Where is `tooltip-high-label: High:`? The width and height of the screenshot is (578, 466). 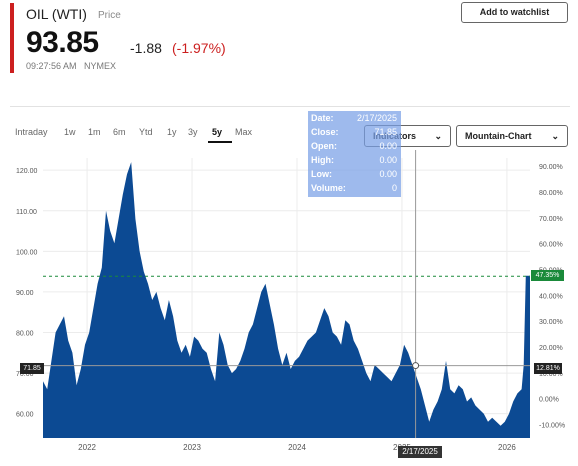
tooltip-high-label: High: is located at coordinates (322, 160).